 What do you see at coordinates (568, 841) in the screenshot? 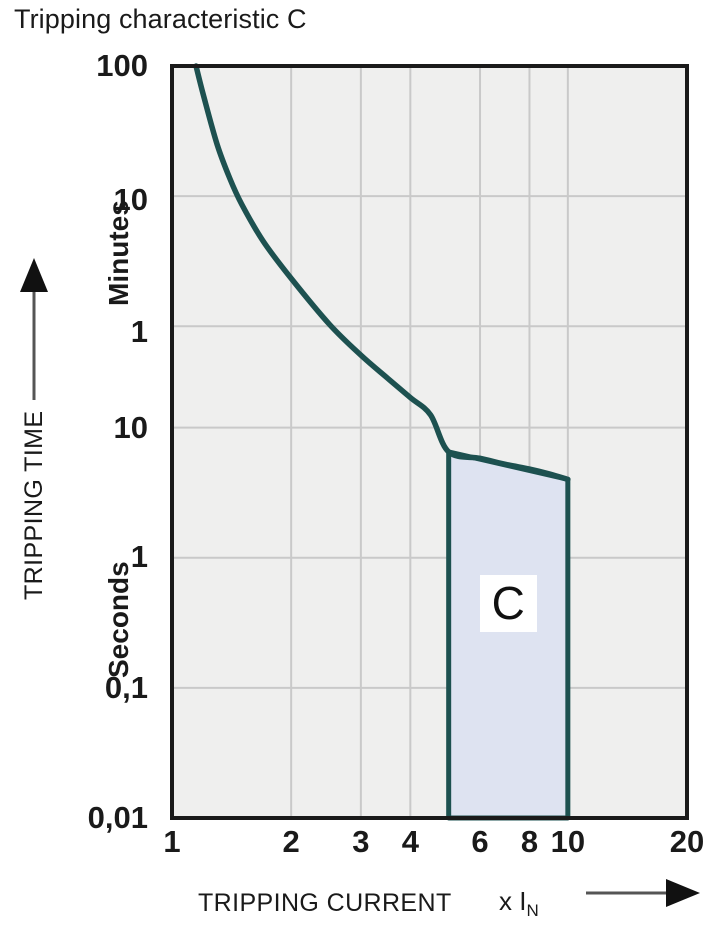
I see `x-tick-label-10: 10` at bounding box center [568, 841].